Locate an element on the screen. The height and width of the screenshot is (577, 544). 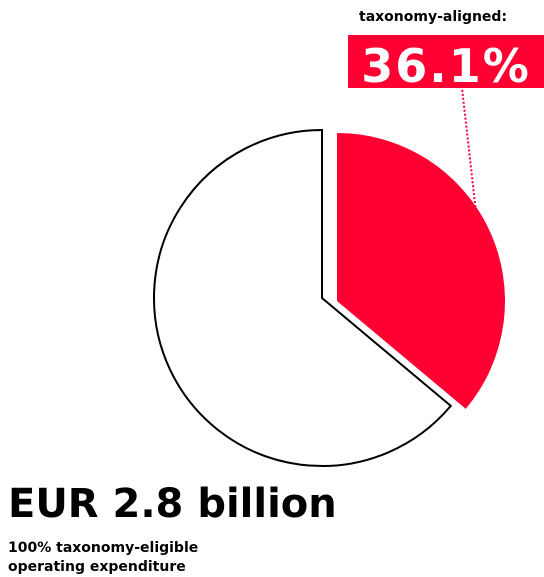
label-box is located at coordinates (446, 61).